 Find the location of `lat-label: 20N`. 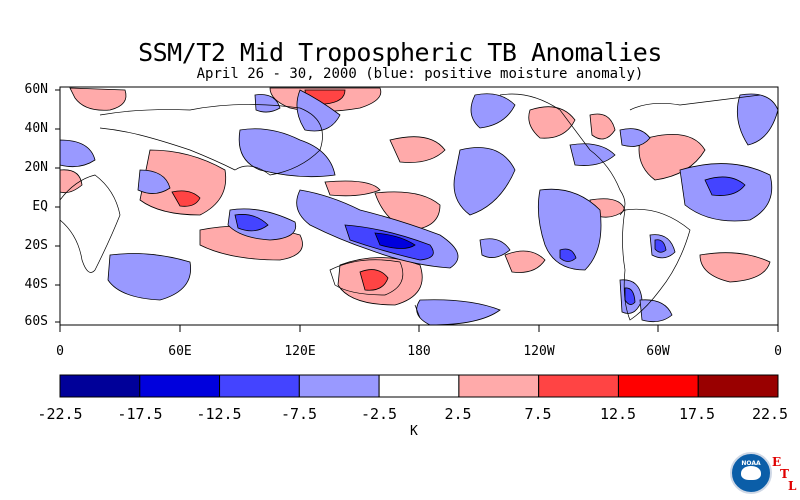

lat-label: 20N is located at coordinates (36, 167).